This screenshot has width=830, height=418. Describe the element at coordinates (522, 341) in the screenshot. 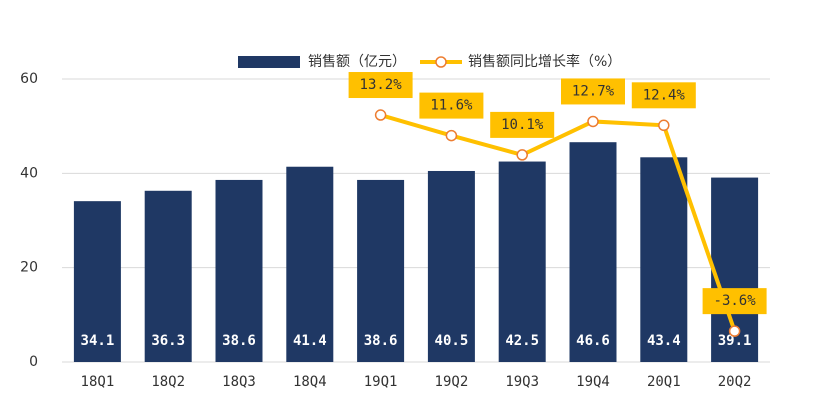

I see `bar-value-label: 42.5` at that location.